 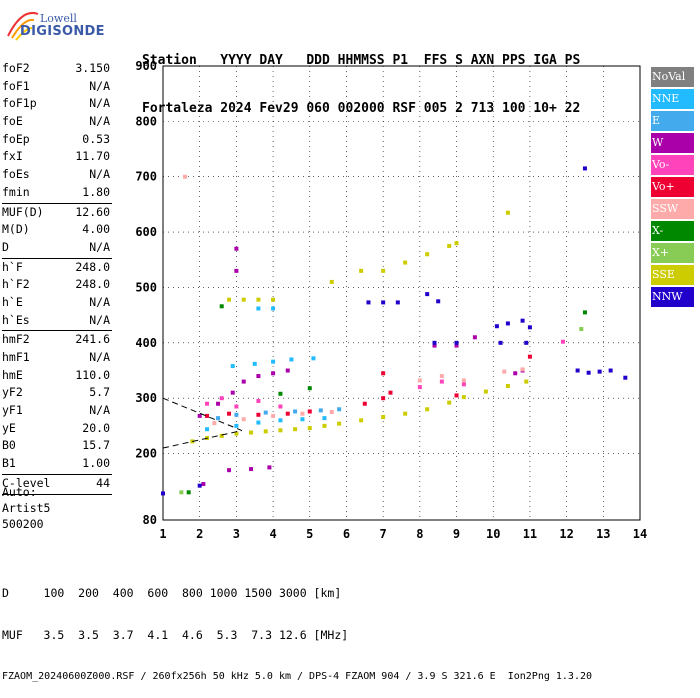 What do you see at coordinates (57, 140) in the screenshot?
I see `param-row: foEp 0.53` at bounding box center [57, 140].